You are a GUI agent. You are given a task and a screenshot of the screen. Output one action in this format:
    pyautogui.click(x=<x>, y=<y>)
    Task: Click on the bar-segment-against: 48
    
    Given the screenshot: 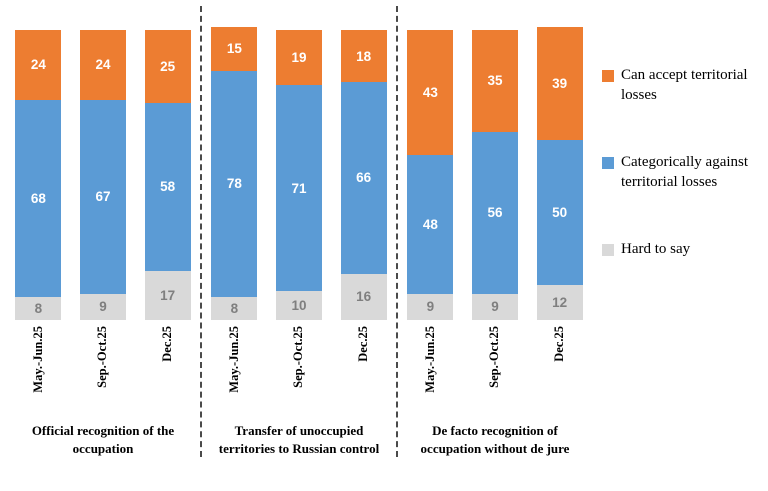 What is the action you would take?
    pyautogui.click(x=430, y=224)
    